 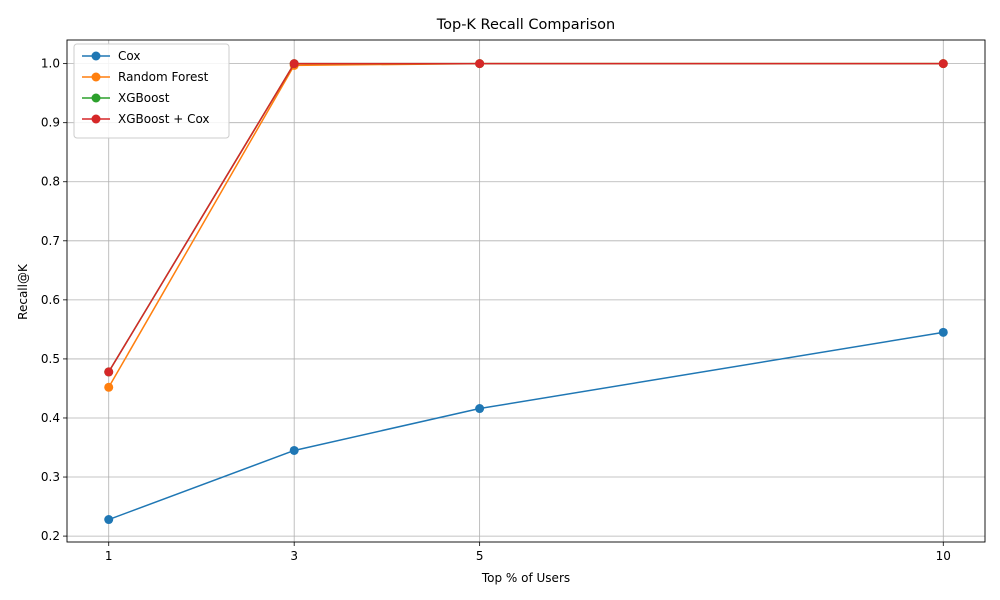 What do you see at coordinates (525, 578) in the screenshot?
I see `x-axis-title: Top % of Users` at bounding box center [525, 578].